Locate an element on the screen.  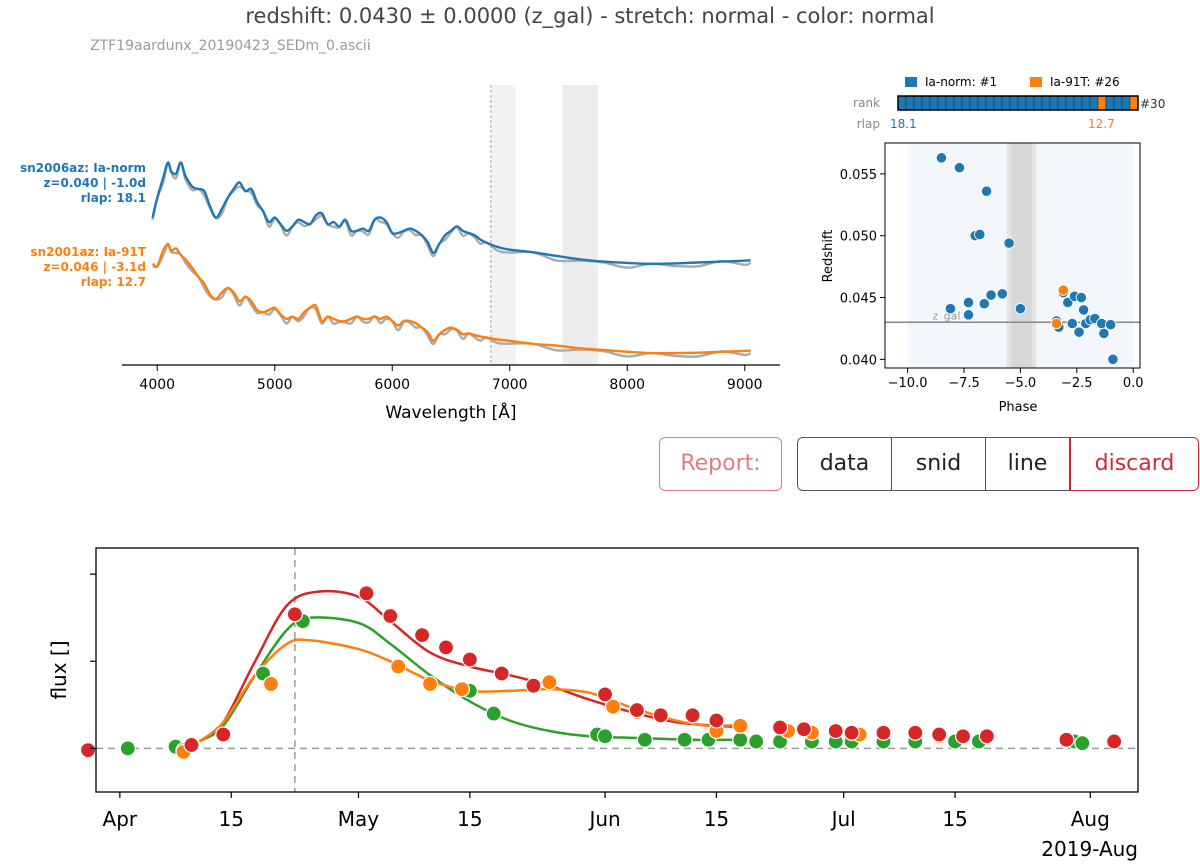
date-x-tick-label: Jul is located at coordinates (843, 819).